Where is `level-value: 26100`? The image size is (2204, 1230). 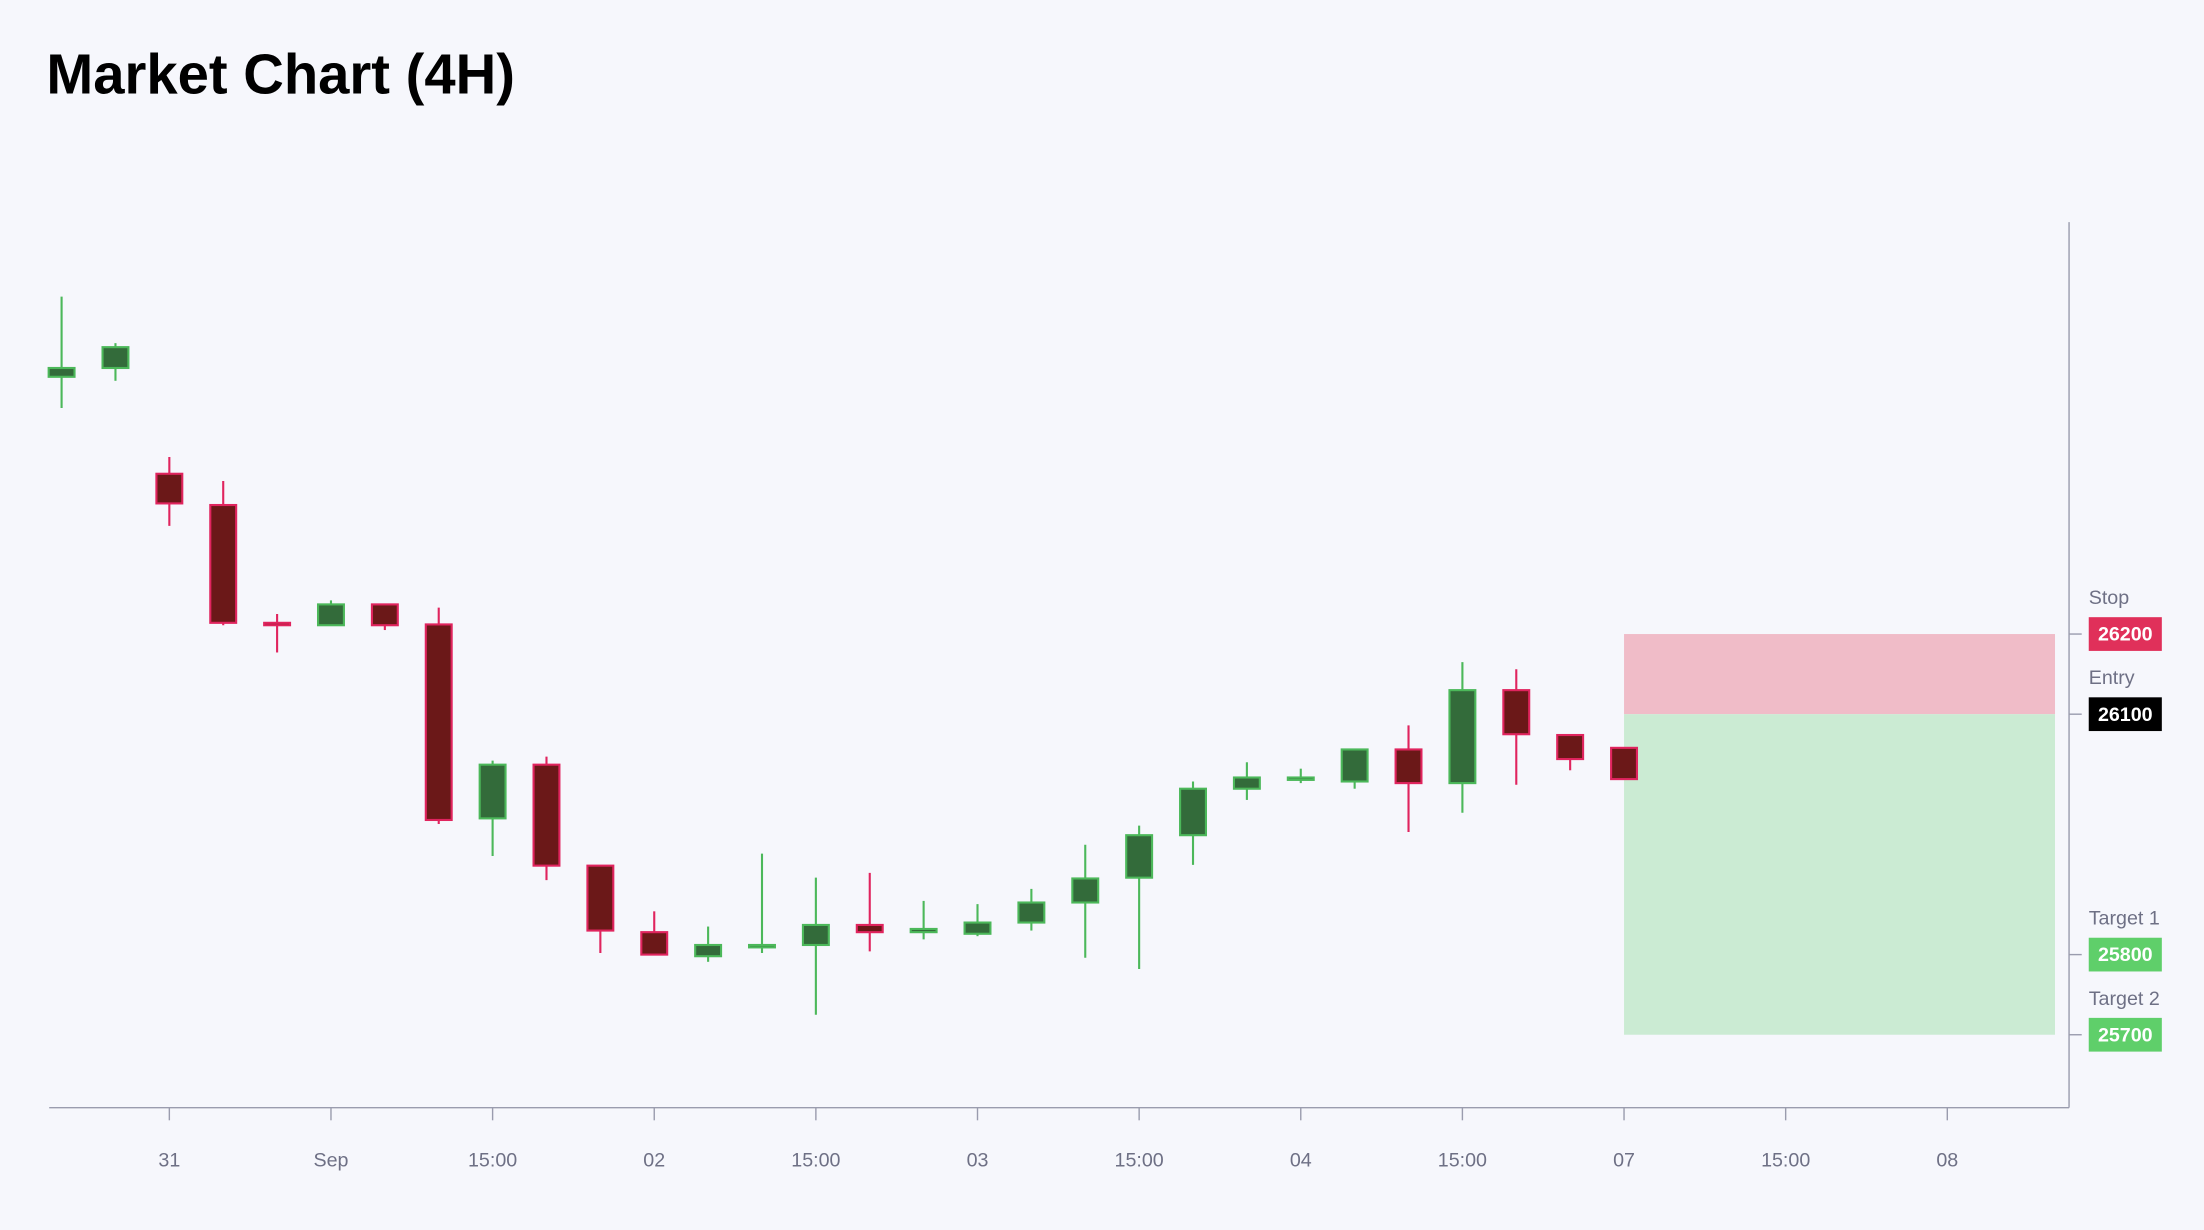
level-value: 26100 is located at coordinates (2125, 715).